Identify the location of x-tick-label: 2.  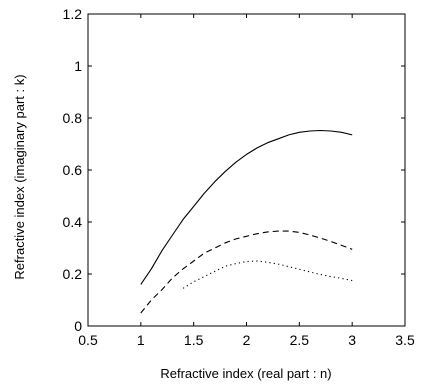
(247, 340).